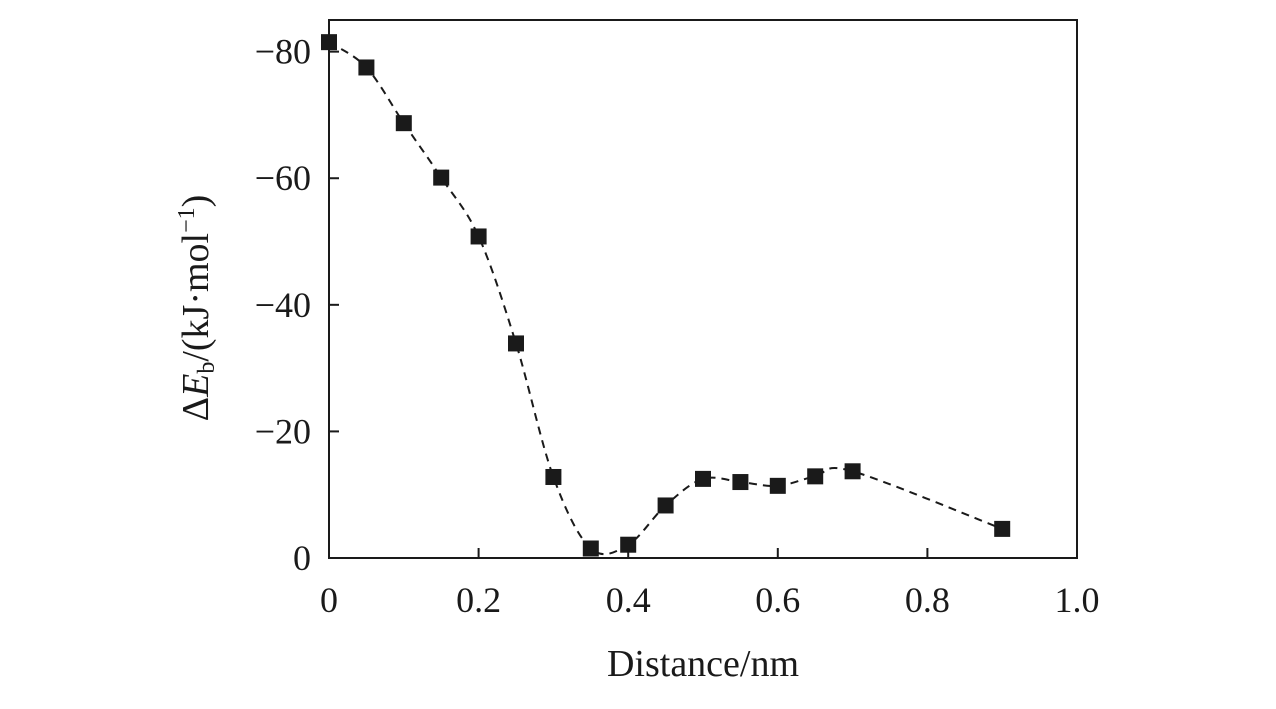  I want to click on y-tick-label: 0, so click(302, 558).